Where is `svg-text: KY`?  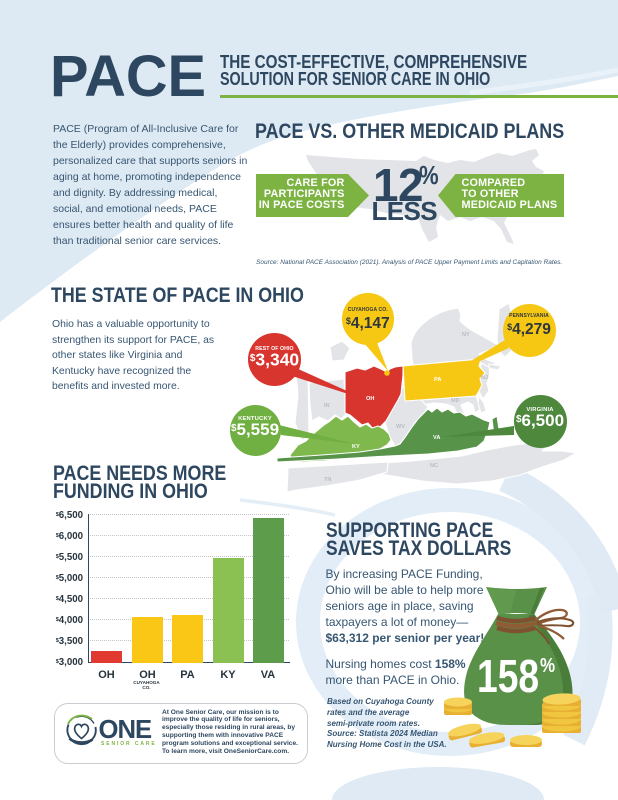
svg-text: KY is located at coordinates (356, 447).